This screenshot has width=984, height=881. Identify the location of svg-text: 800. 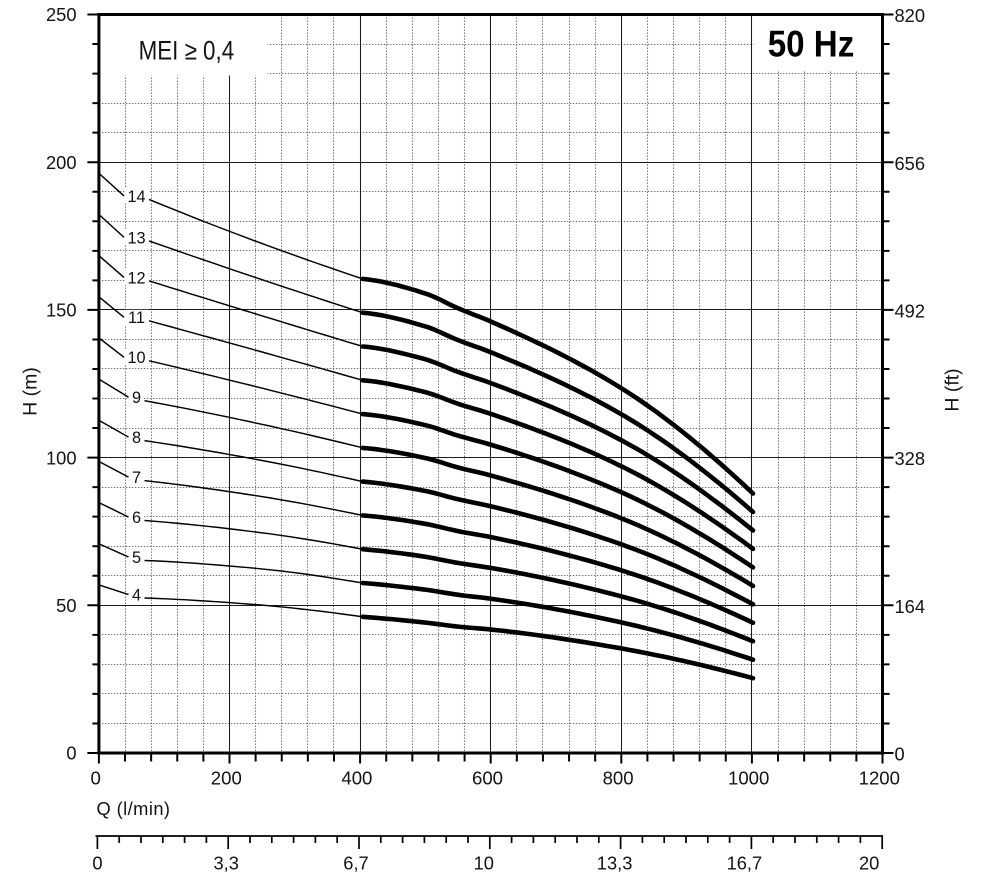
(618, 778).